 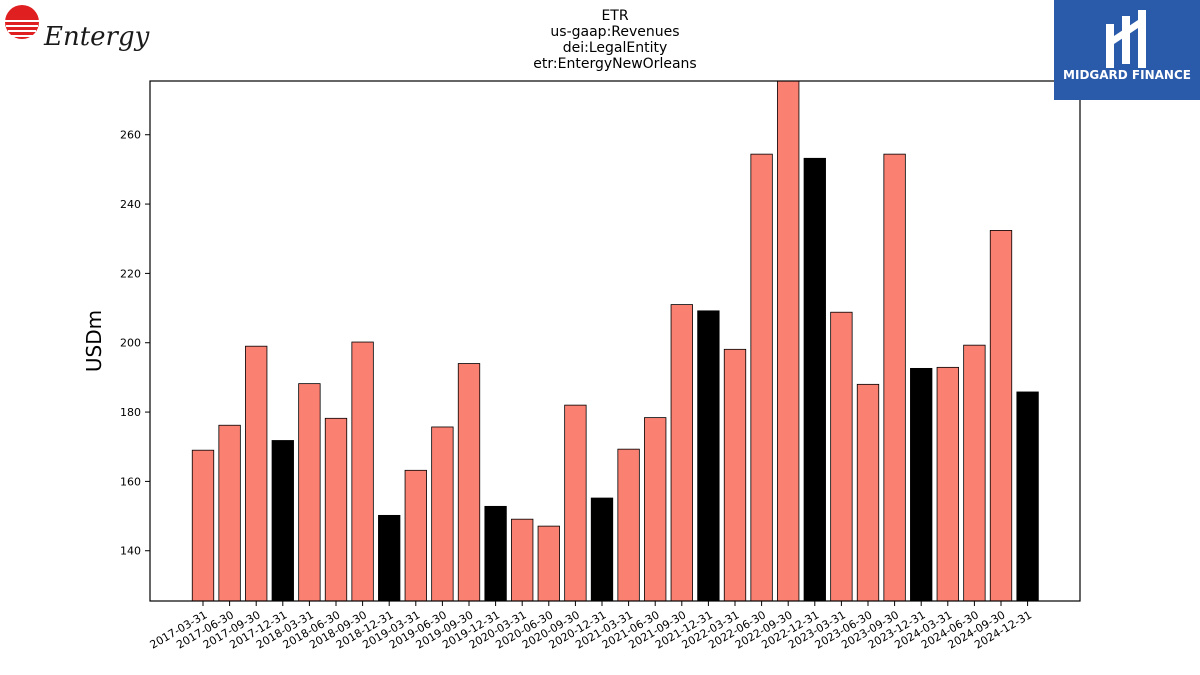 What do you see at coordinates (130, 481) in the screenshot?
I see `y-tick-label: 160` at bounding box center [130, 481].